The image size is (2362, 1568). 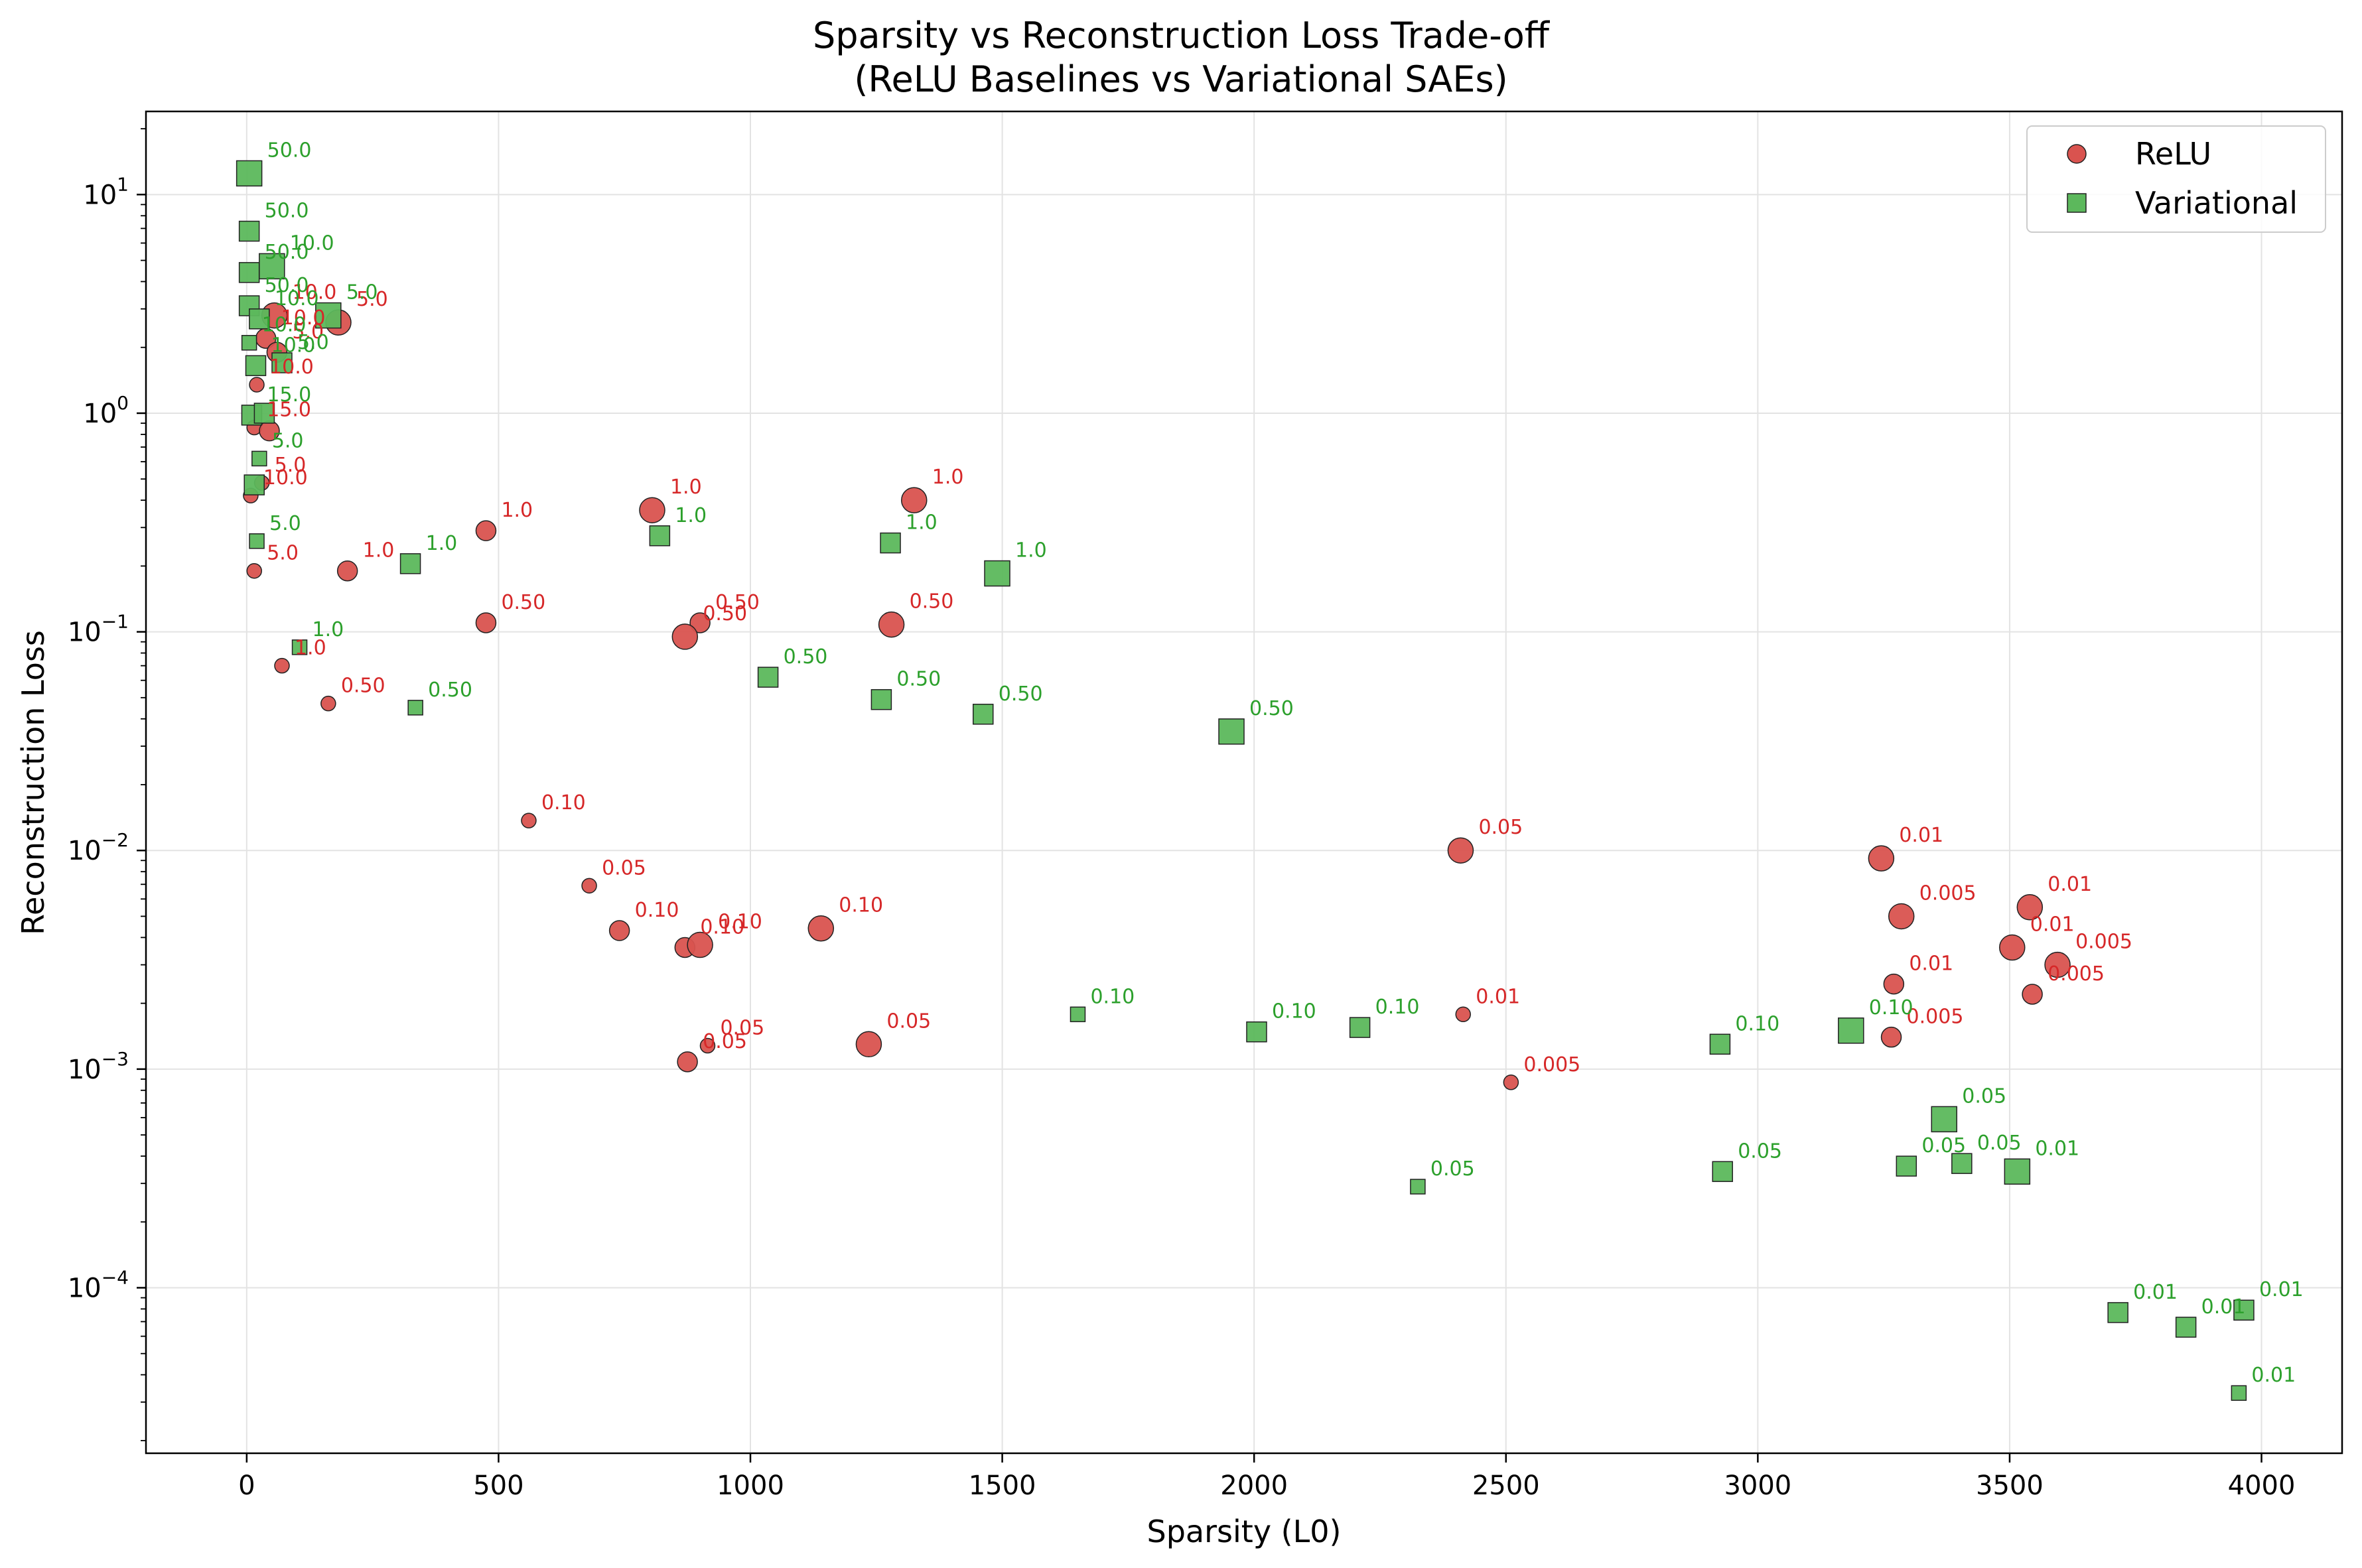 What do you see at coordinates (98, 630) in the screenshot?
I see `y-tick-label: 10⁻¹` at bounding box center [98, 630].